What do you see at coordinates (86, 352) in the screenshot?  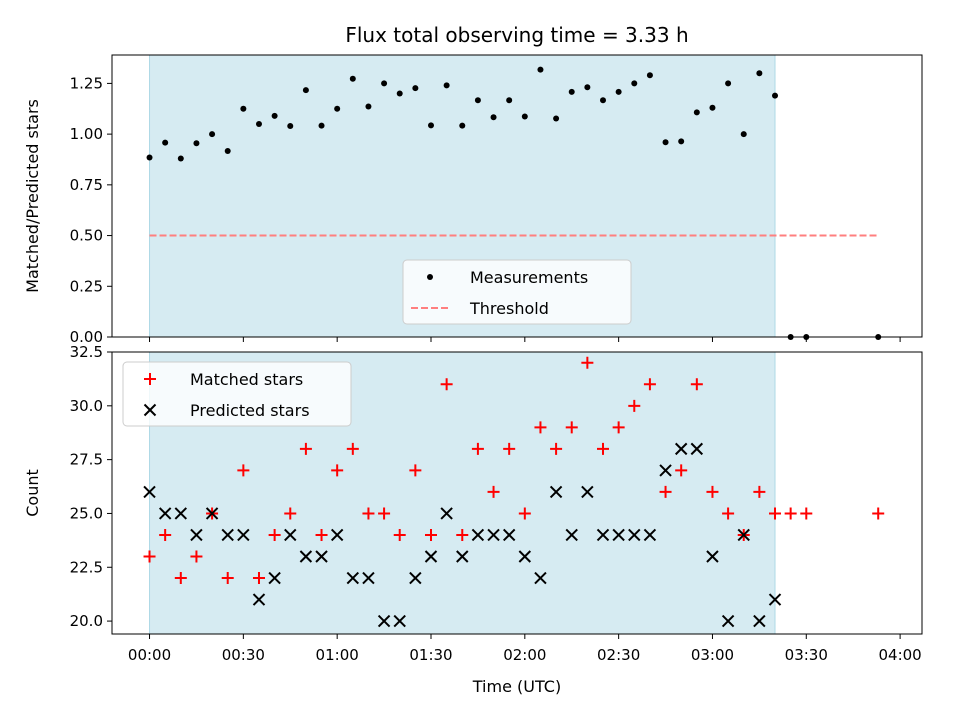 I see `y-tick-label: 32.5` at bounding box center [86, 352].